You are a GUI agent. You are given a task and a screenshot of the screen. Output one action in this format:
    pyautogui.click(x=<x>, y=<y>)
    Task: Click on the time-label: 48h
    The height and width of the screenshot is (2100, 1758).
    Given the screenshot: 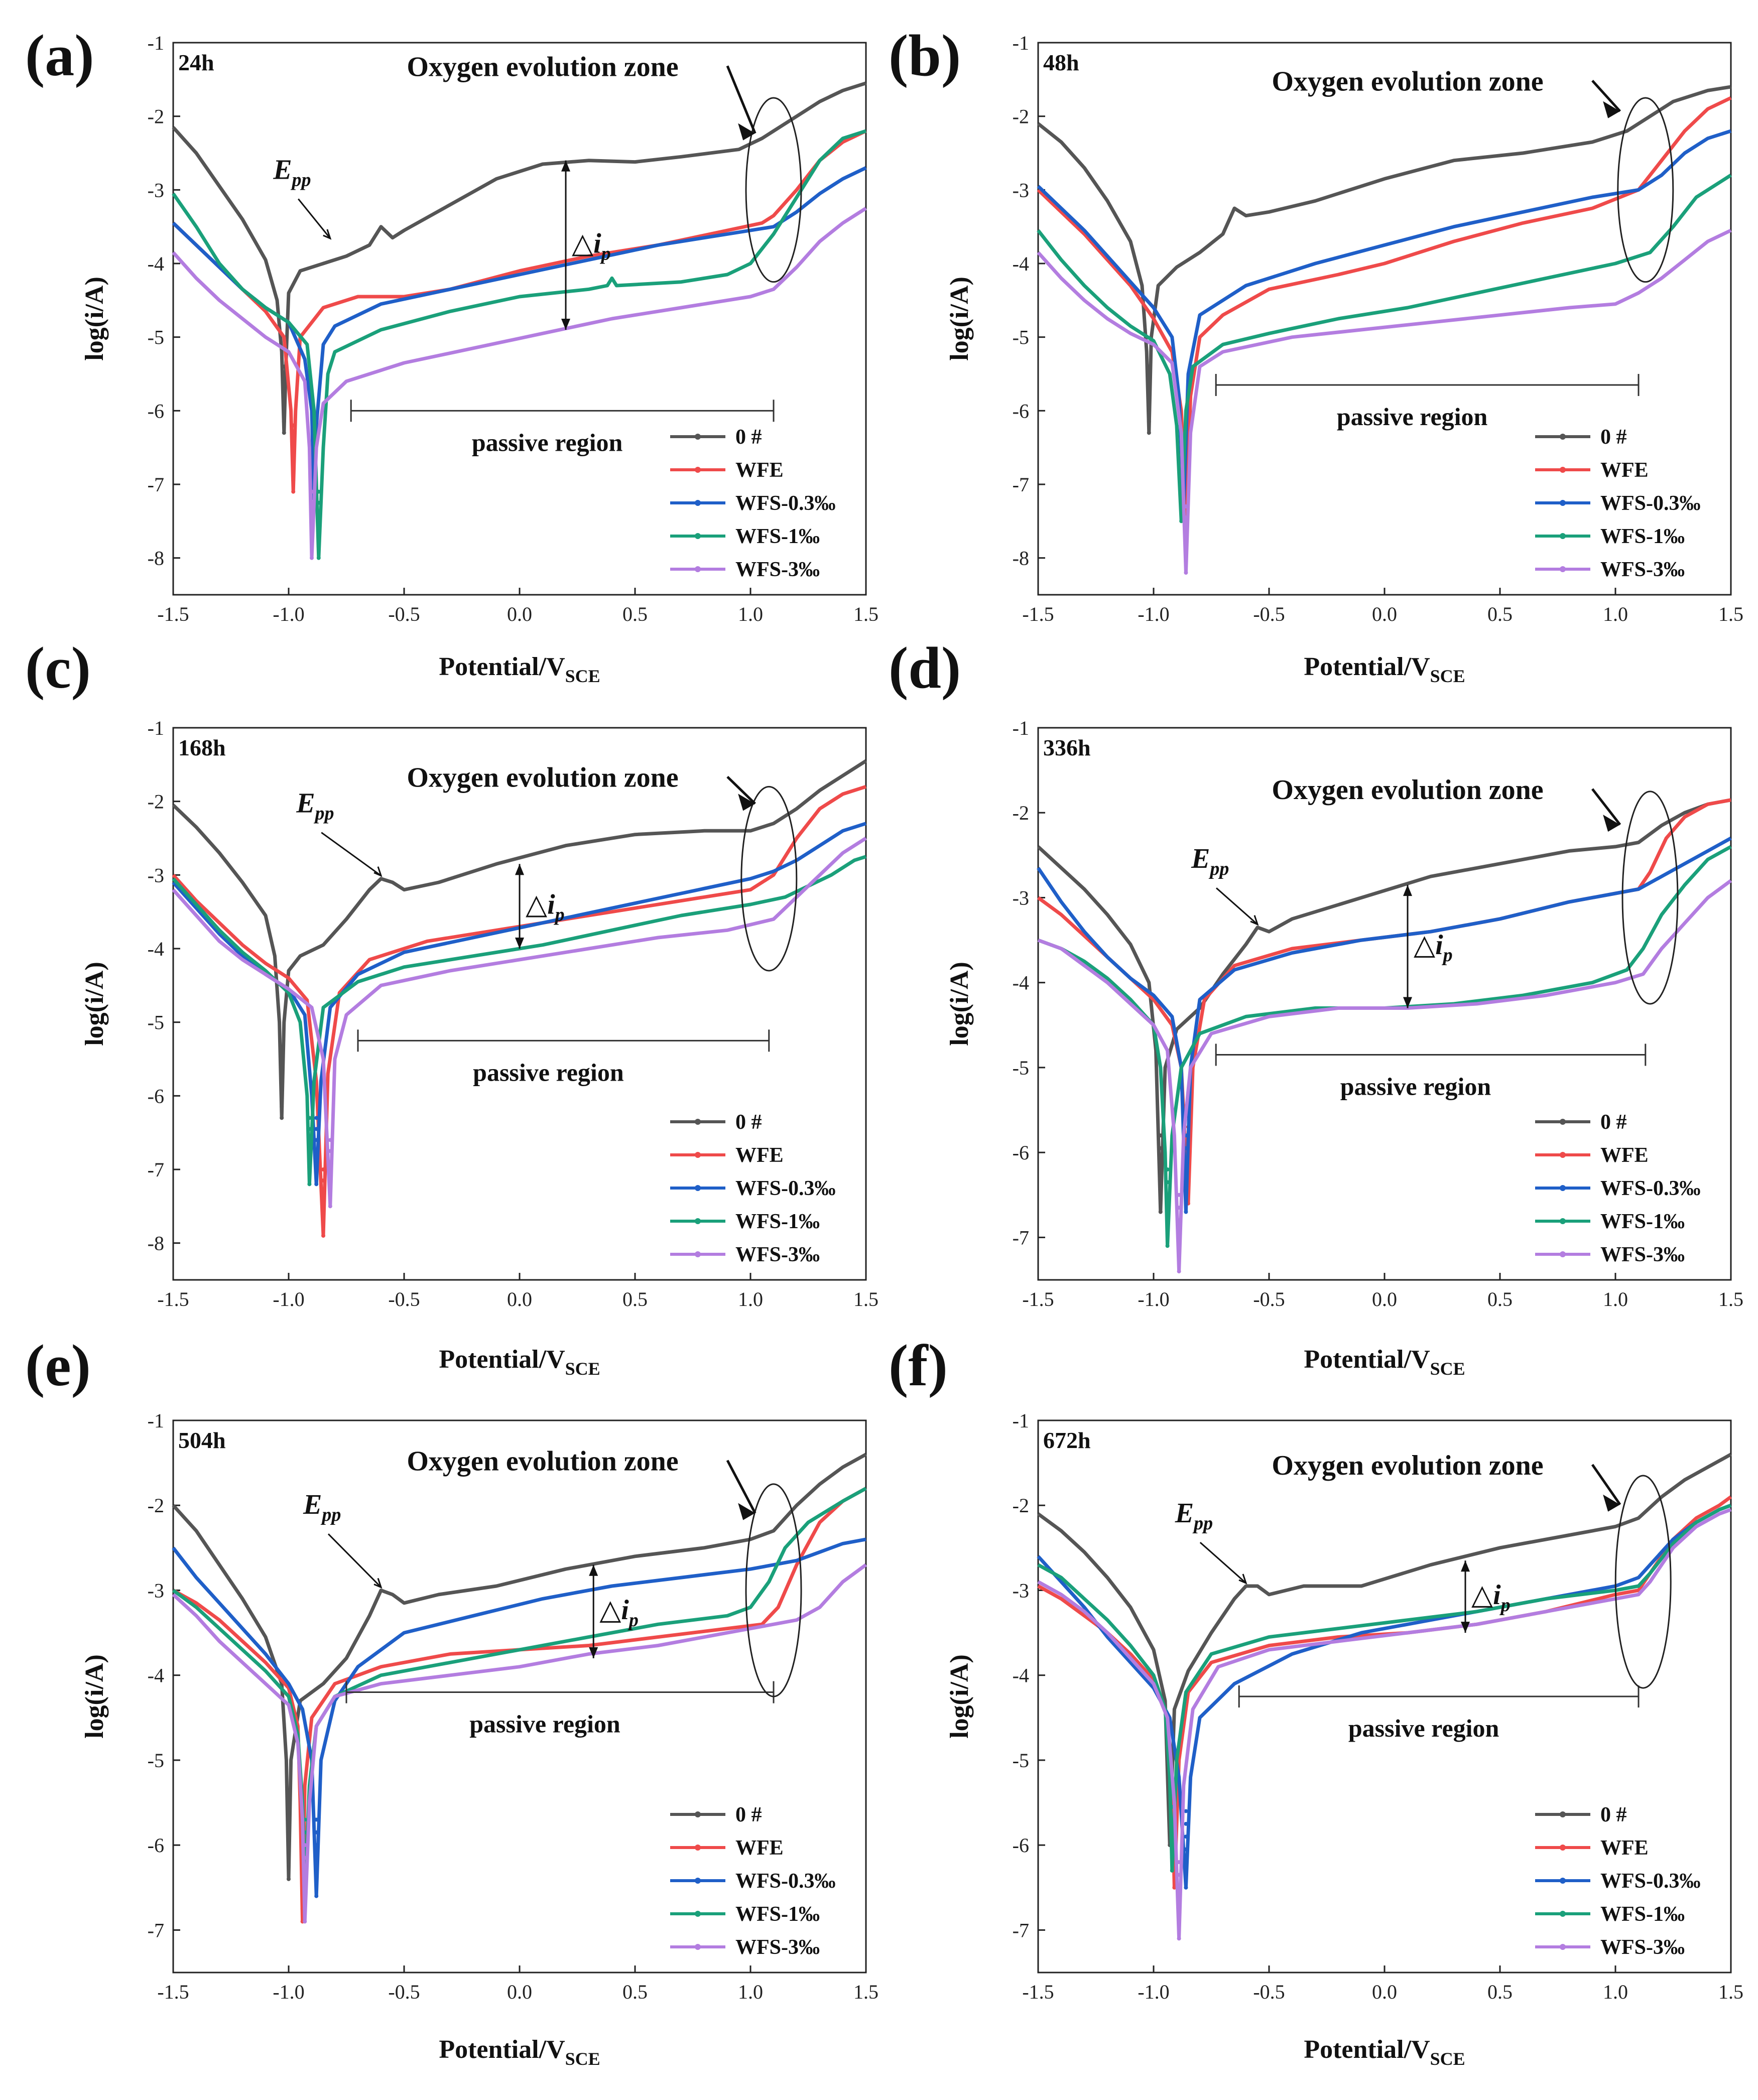 What is the action you would take?
    pyautogui.click(x=1061, y=62)
    